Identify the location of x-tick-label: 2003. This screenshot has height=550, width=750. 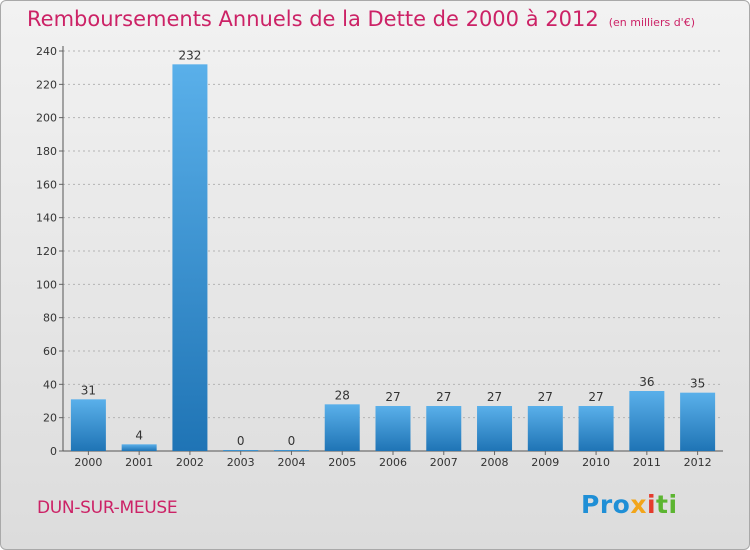
(241, 462).